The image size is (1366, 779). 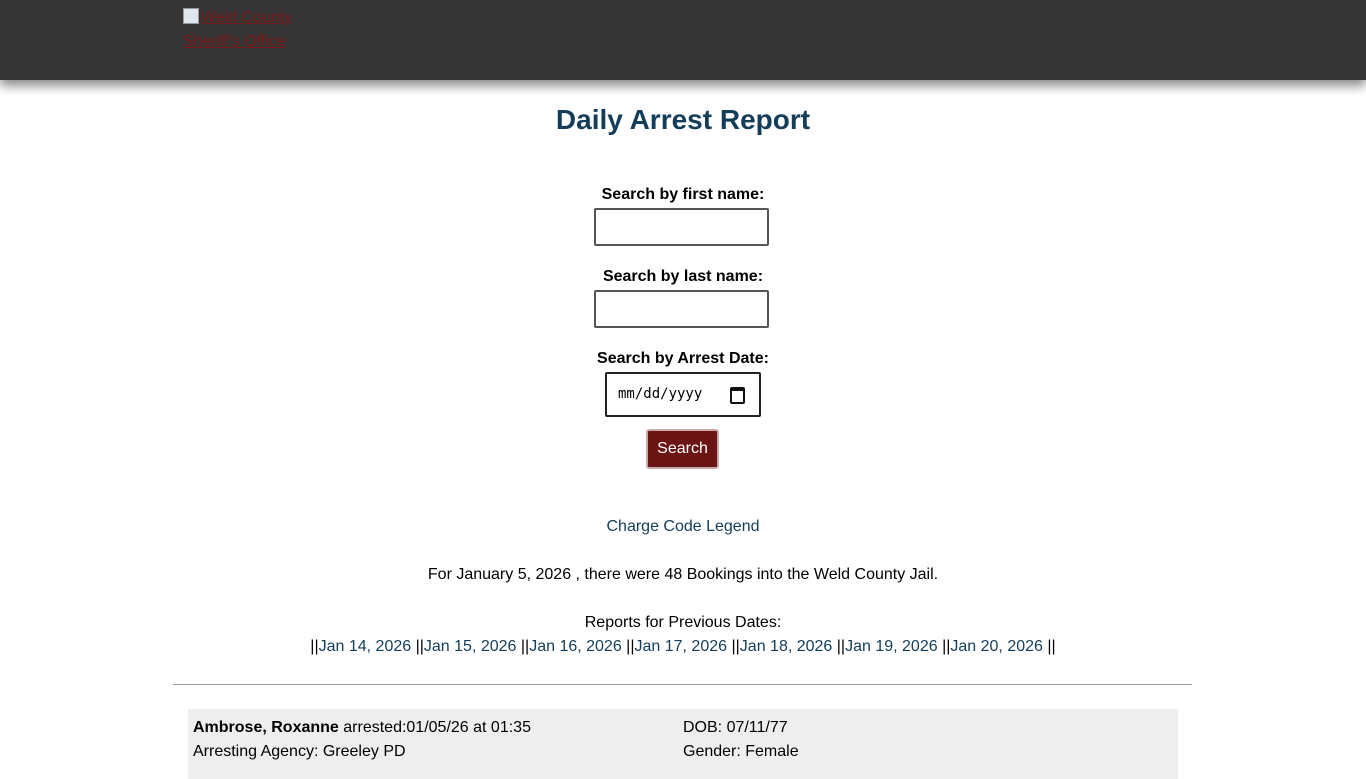 I want to click on page-title: Daily Arrest Report, so click(x=683, y=119).